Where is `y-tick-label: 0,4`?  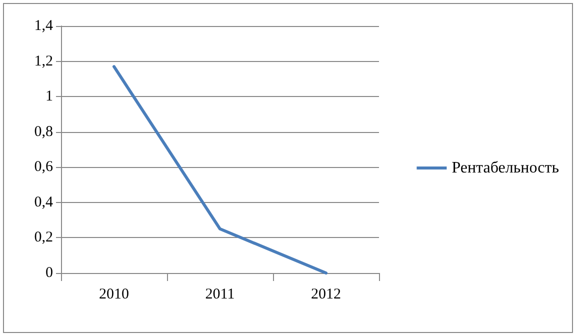 y-tick-label: 0,4 is located at coordinates (44, 202).